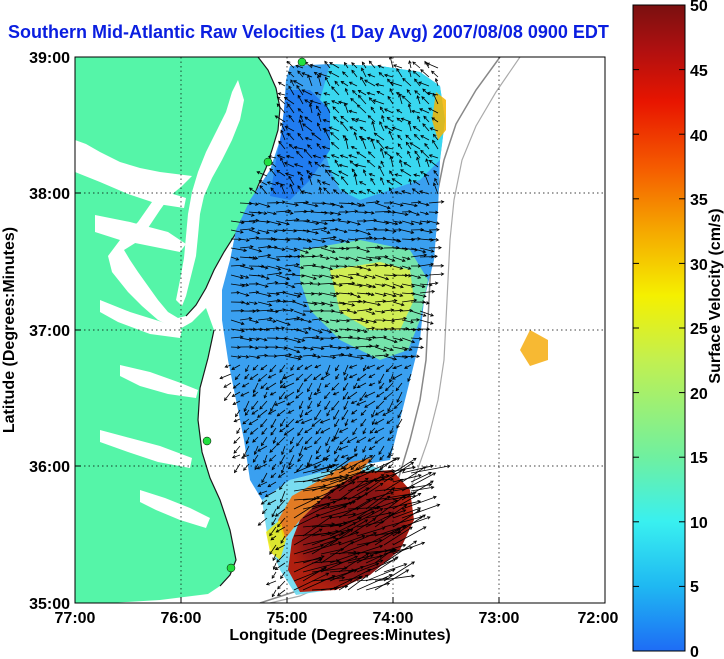  Describe the element at coordinates (181, 618) in the screenshot. I see `x-tick-label: 76:00` at that location.